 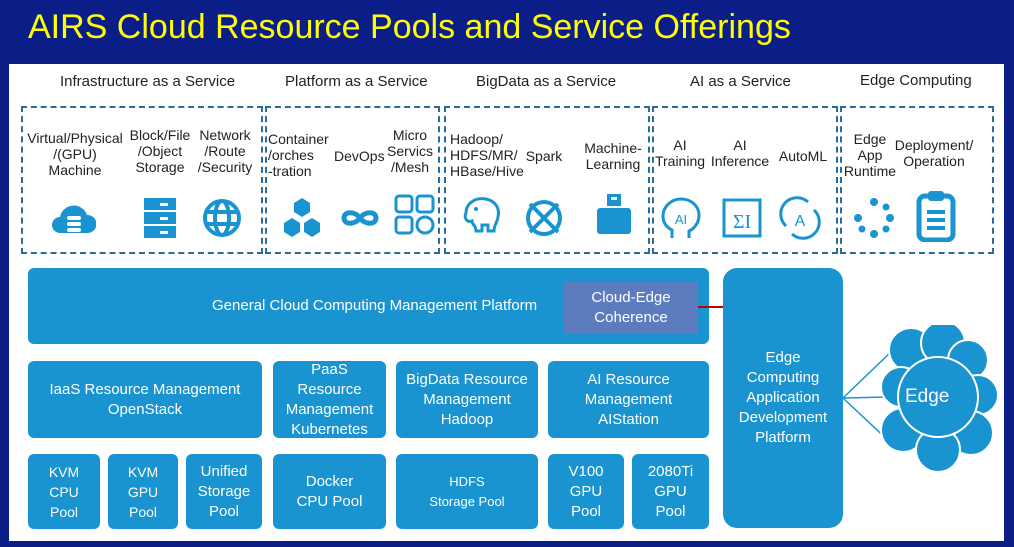 I want to click on svg-text: AI, so click(x=681, y=219).